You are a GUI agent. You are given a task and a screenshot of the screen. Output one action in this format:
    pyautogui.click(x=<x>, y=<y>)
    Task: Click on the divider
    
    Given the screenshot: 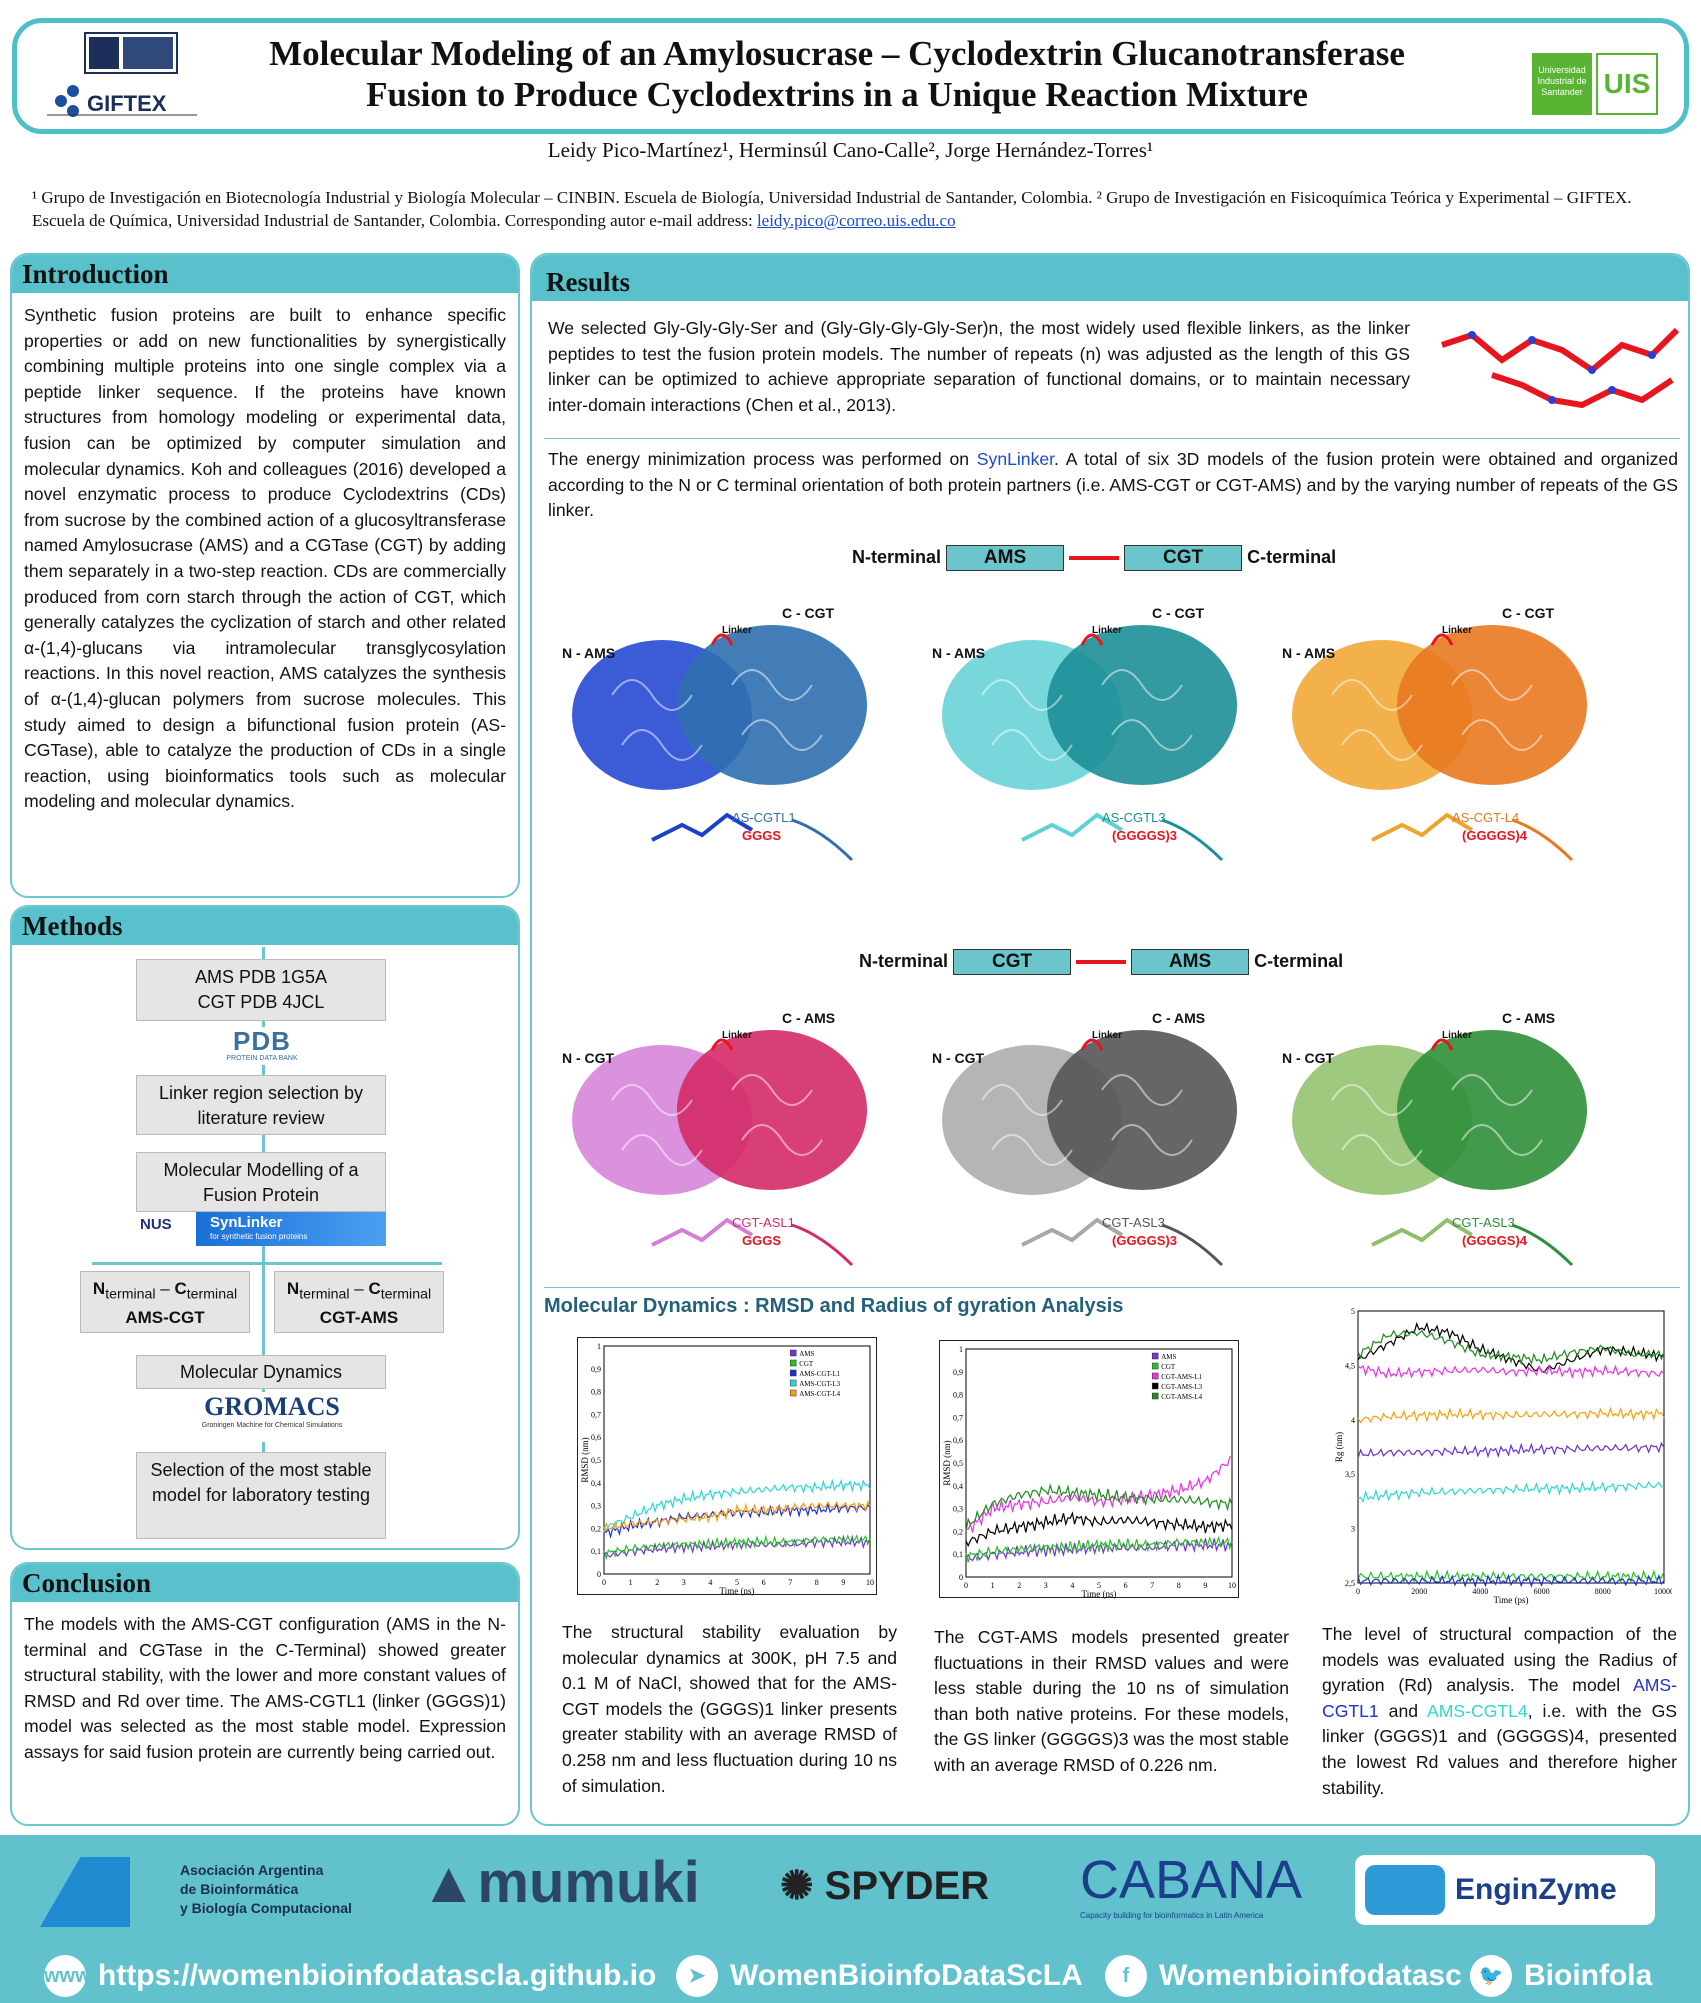 What is the action you would take?
    pyautogui.click(x=1112, y=438)
    